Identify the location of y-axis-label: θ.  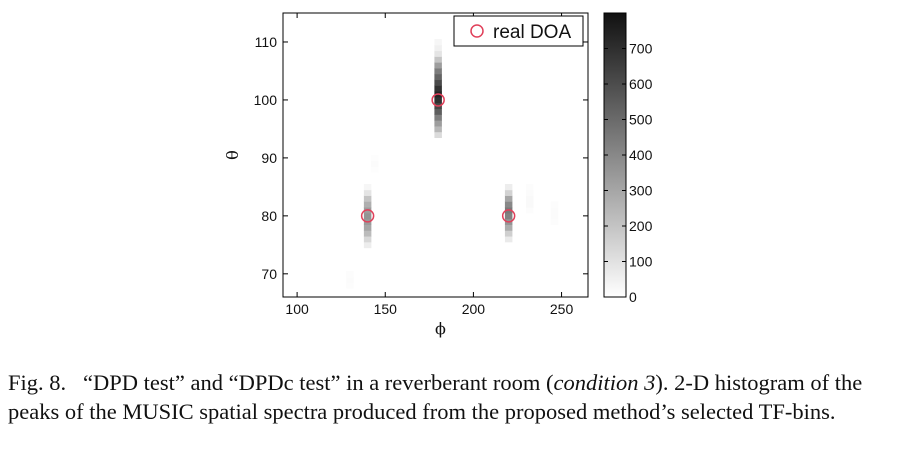
(232, 155).